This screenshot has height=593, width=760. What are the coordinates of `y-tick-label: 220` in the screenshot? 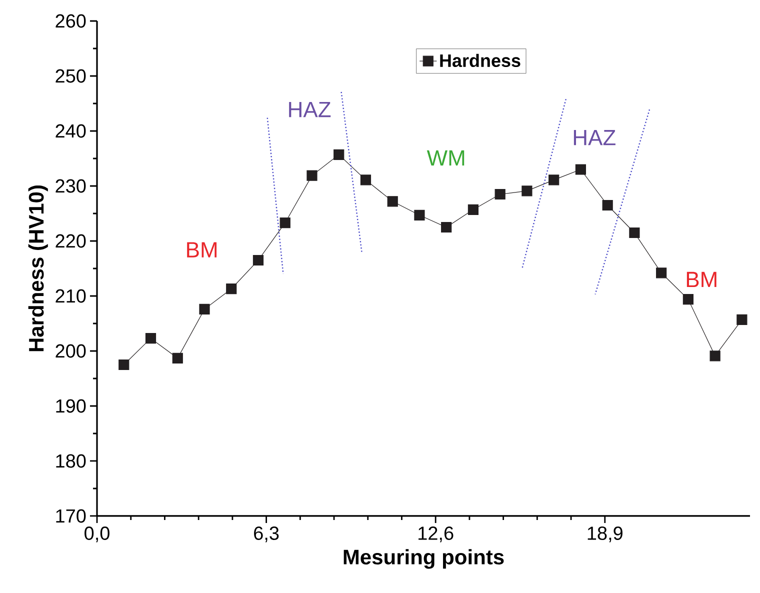 It's located at (71, 241).